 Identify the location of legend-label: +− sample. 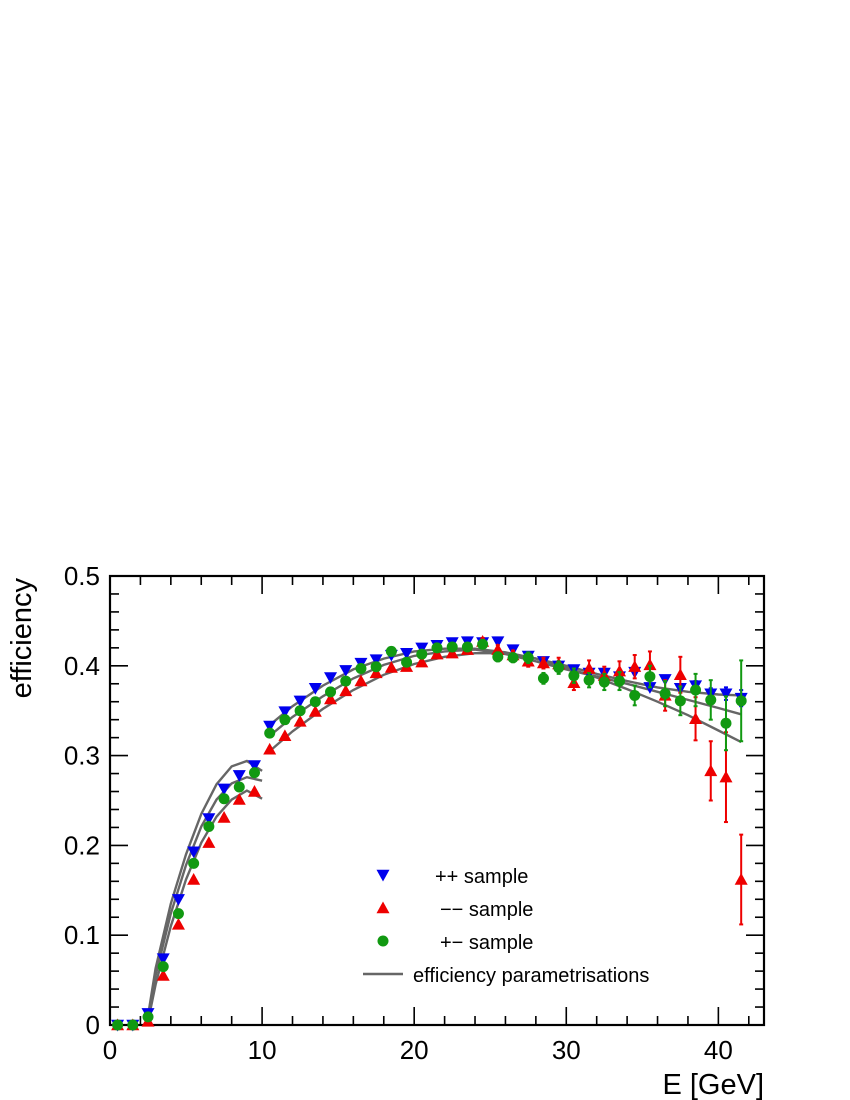
(486, 943).